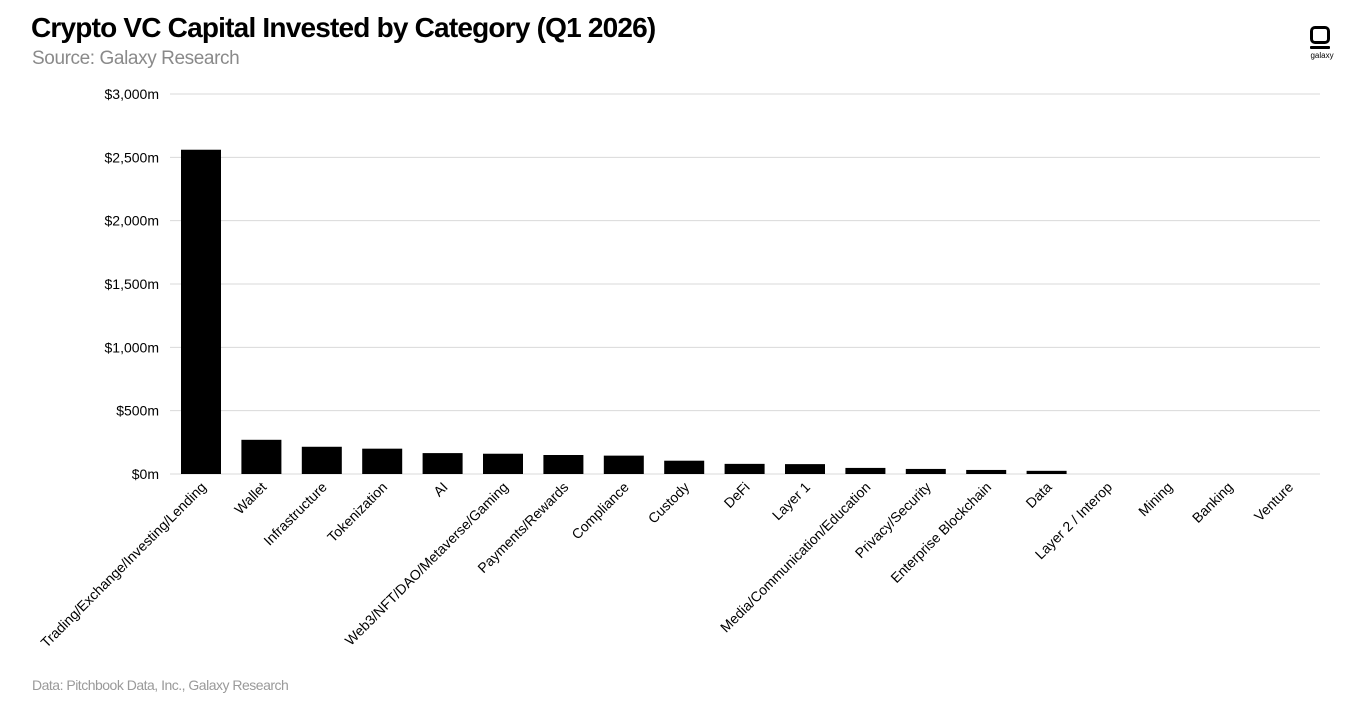 This screenshot has width=1351, height=714. What do you see at coordinates (940, 532) in the screenshot?
I see `x-tick-label: Enterprise Blockchain` at bounding box center [940, 532].